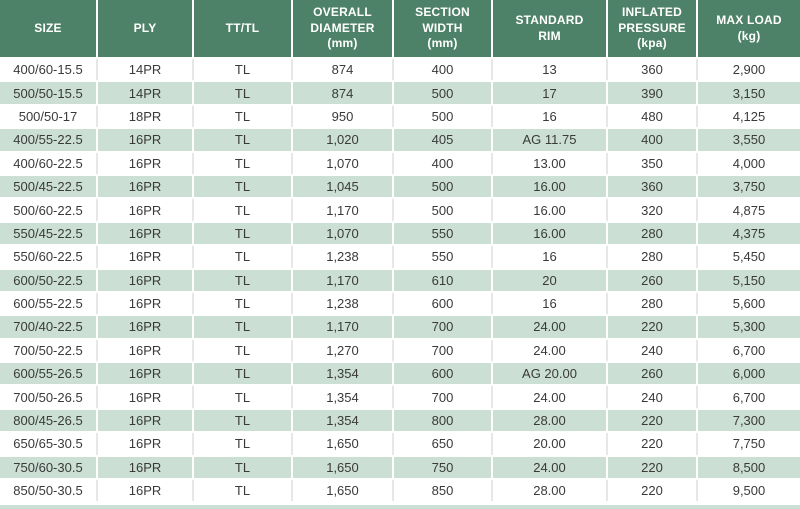 This screenshot has width=800, height=509. Describe the element at coordinates (49, 210) in the screenshot. I see `table-cell: 500/60-22.5` at that location.